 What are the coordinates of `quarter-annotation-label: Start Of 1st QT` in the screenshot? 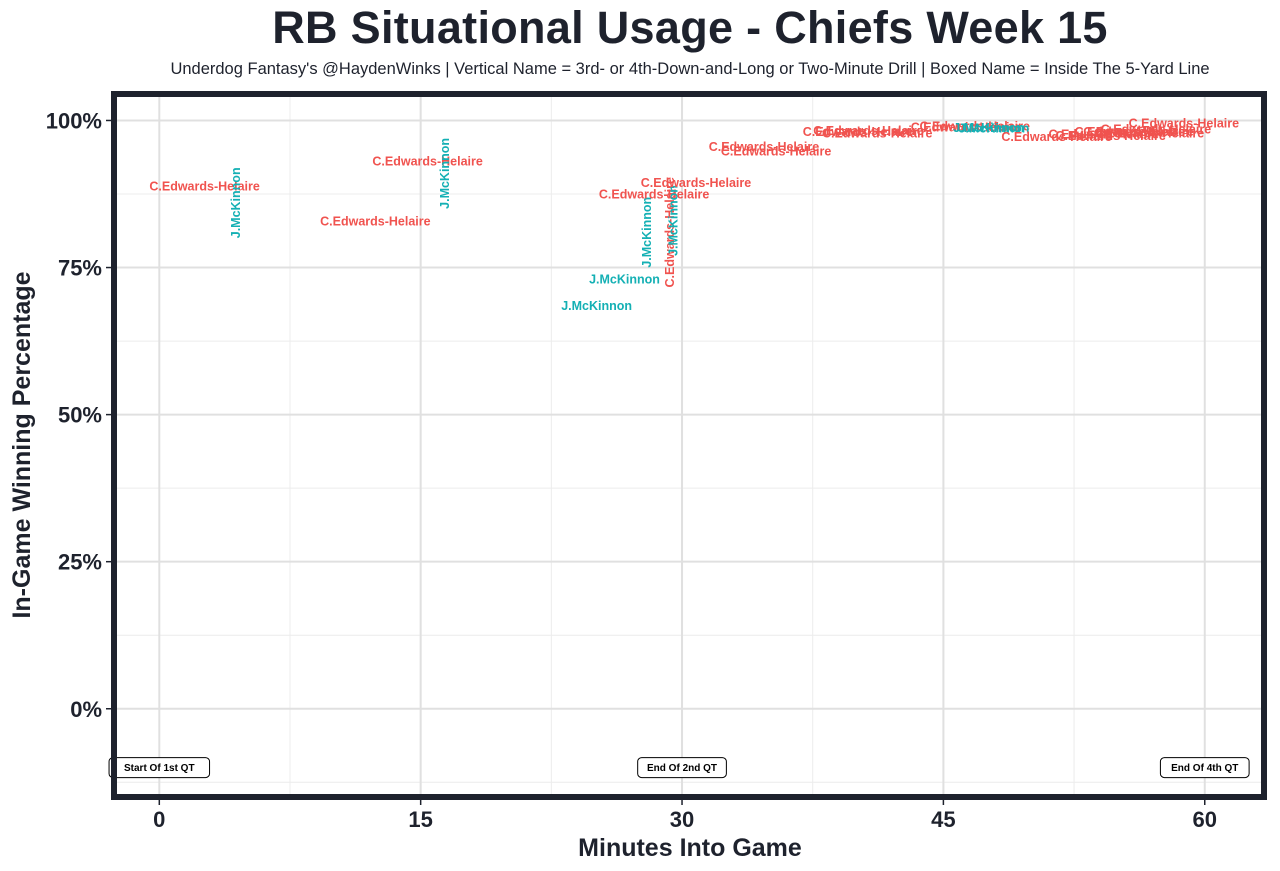 It's located at (159, 768).